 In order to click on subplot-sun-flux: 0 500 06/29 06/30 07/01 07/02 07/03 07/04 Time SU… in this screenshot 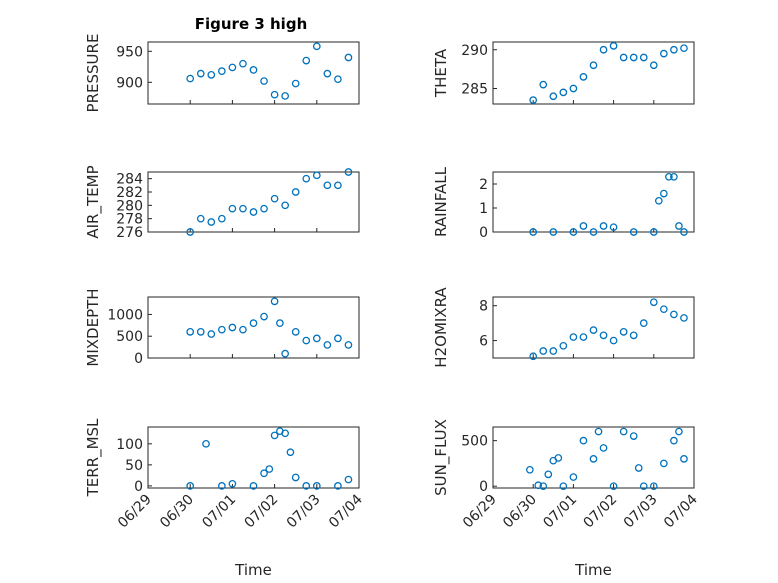, I will do `click(566, 499)`.